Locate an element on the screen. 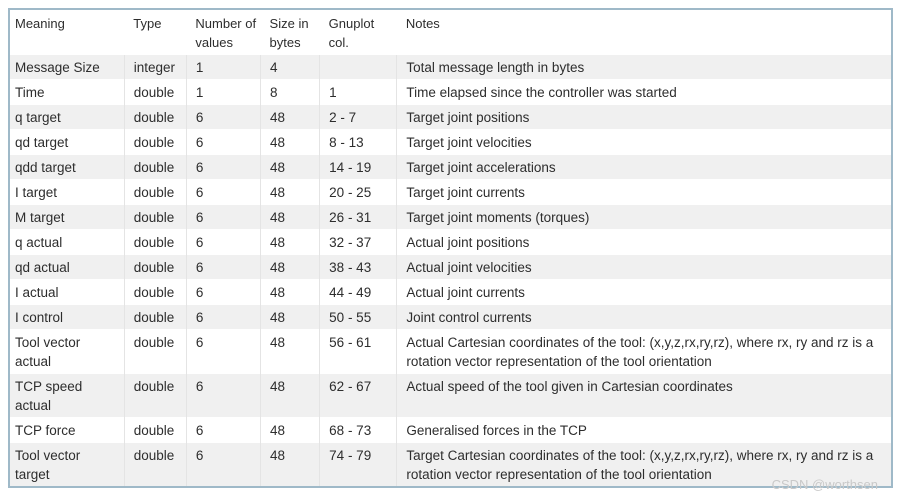 The image size is (900, 503). cell-gnuplot: 14 - 19 is located at coordinates (358, 167).